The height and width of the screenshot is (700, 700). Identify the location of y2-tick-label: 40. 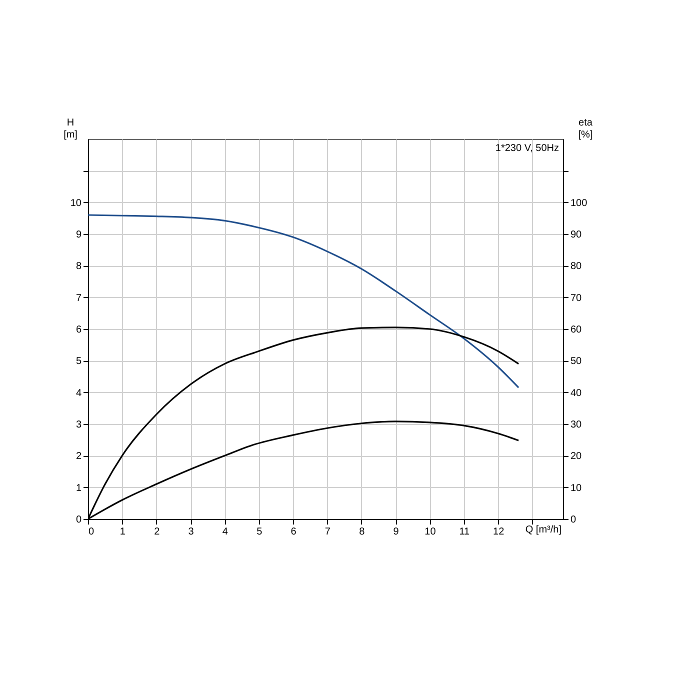
(576, 393).